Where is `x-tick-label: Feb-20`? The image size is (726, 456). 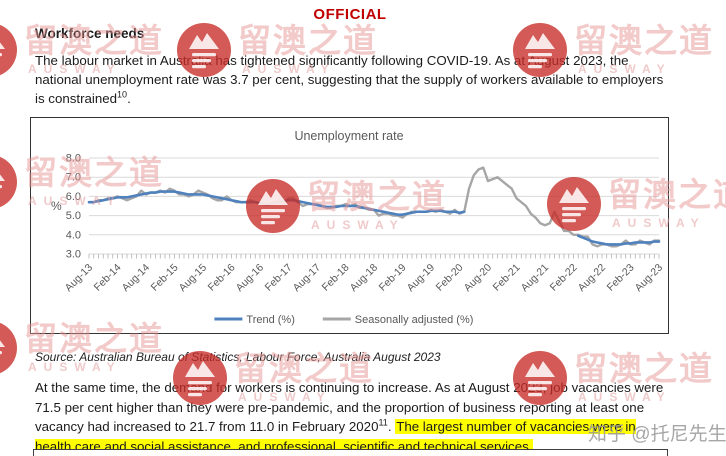 x-tick-label: Feb-20 is located at coordinates (450, 278).